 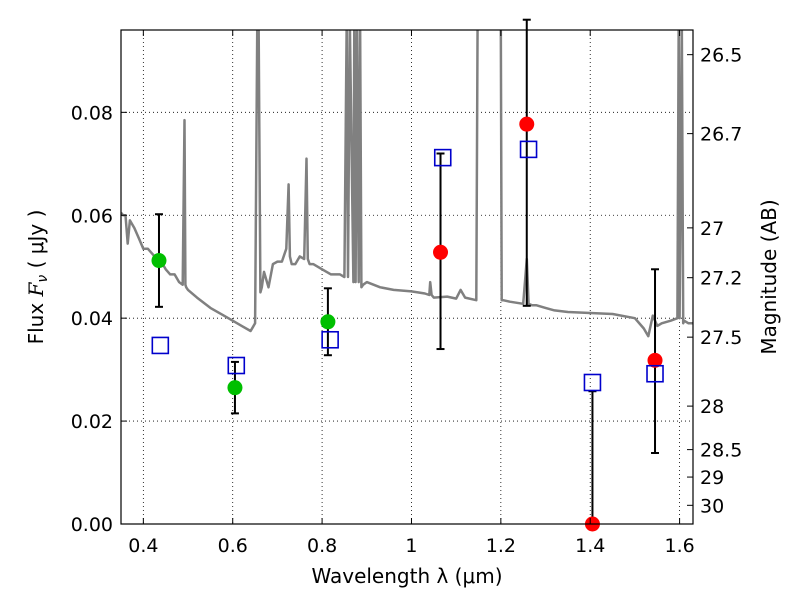 I want to click on x-tick-label: 0.4, so click(x=143, y=546).